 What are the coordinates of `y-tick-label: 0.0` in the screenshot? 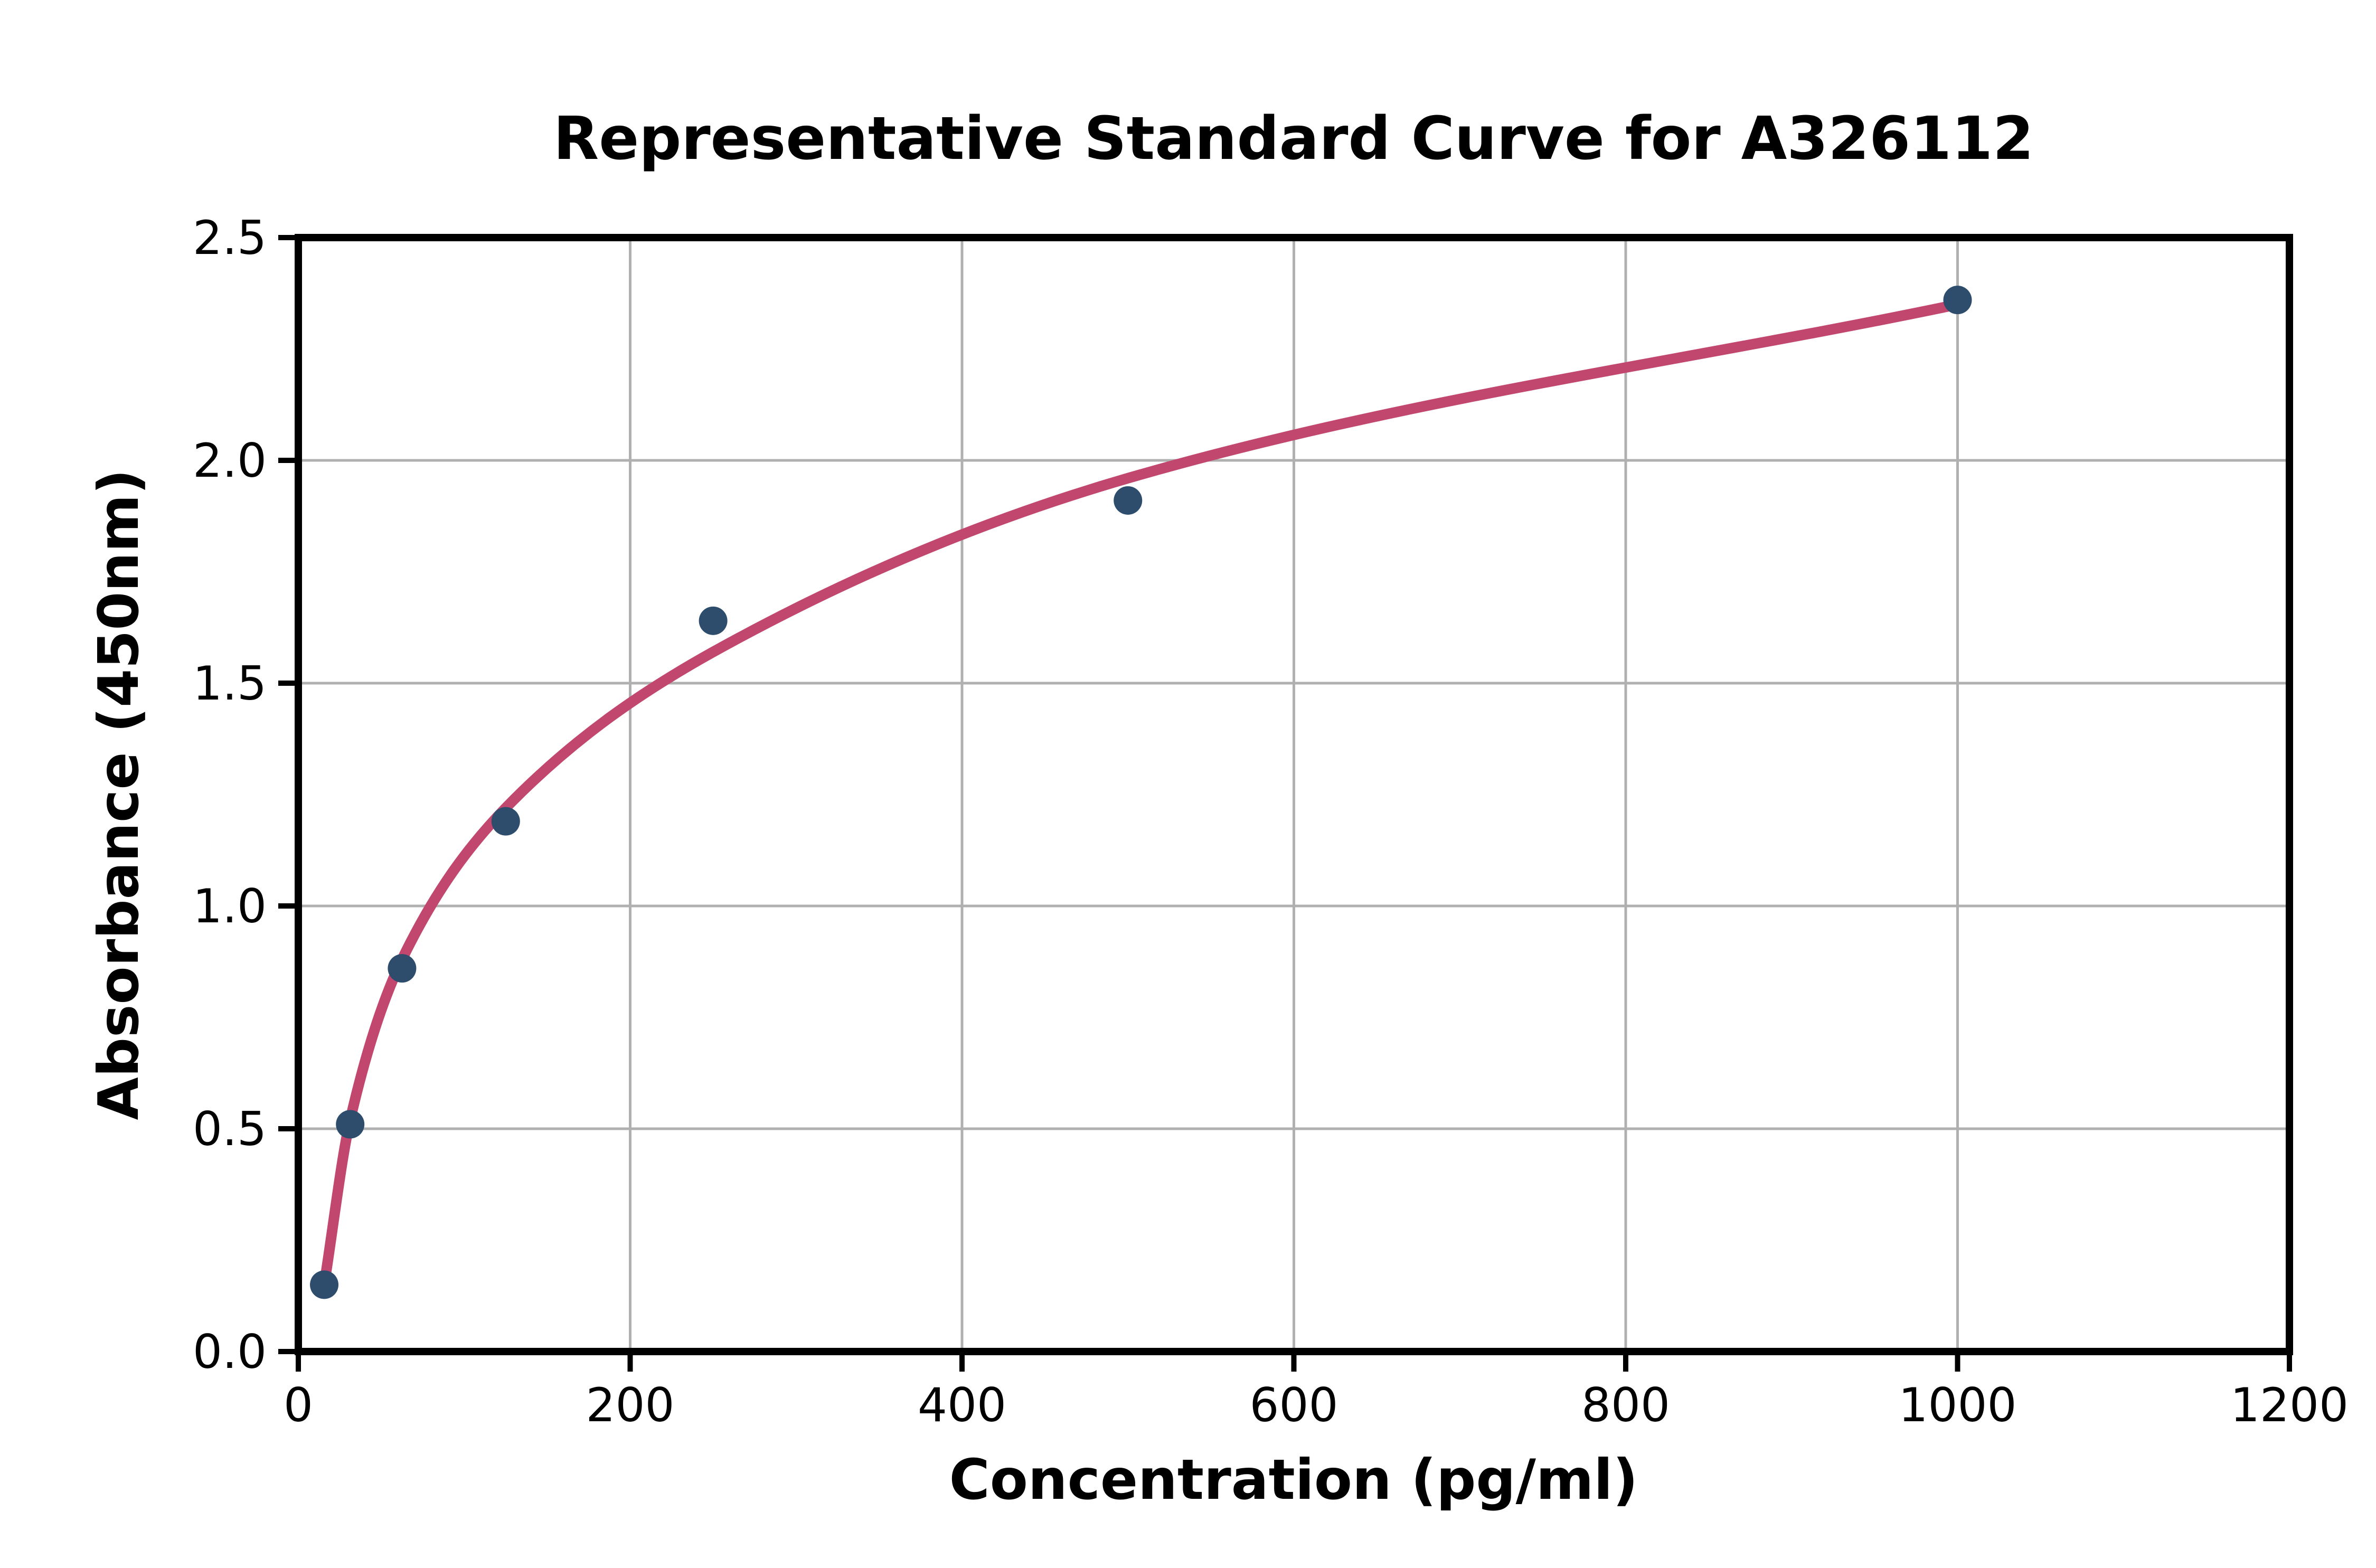 It's located at (230, 1352).